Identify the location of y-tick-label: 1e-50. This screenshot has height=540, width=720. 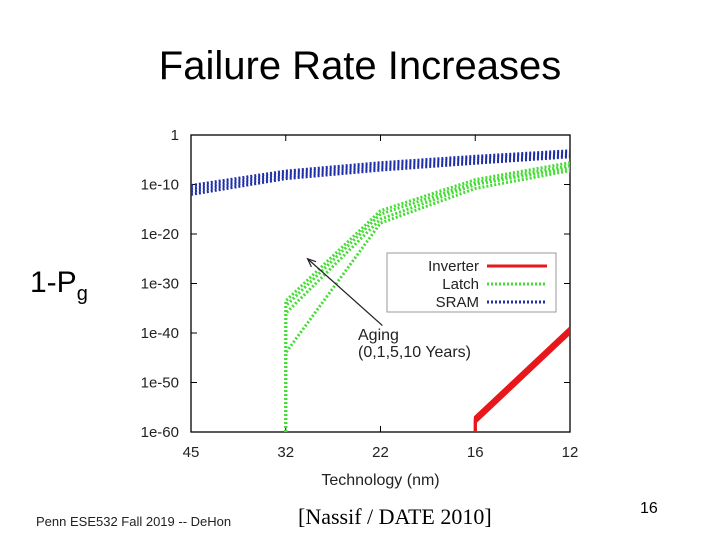
(160, 383).